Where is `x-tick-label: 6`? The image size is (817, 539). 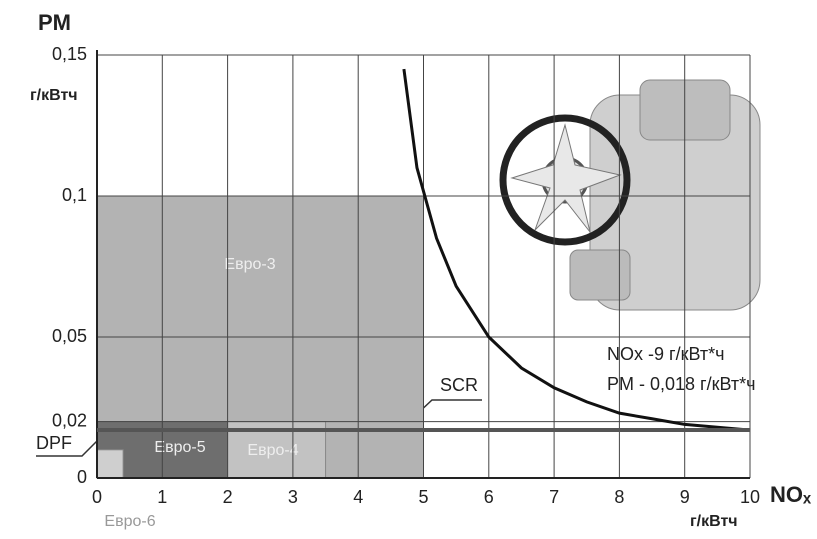
x-tick-label: 6 is located at coordinates (489, 497).